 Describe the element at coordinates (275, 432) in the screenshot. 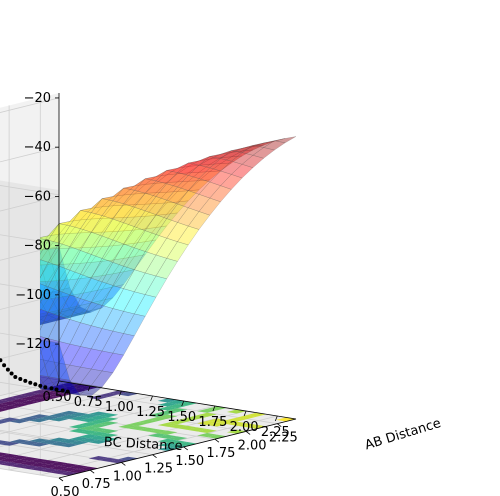

I see `x-tick-label: 2.25` at that location.